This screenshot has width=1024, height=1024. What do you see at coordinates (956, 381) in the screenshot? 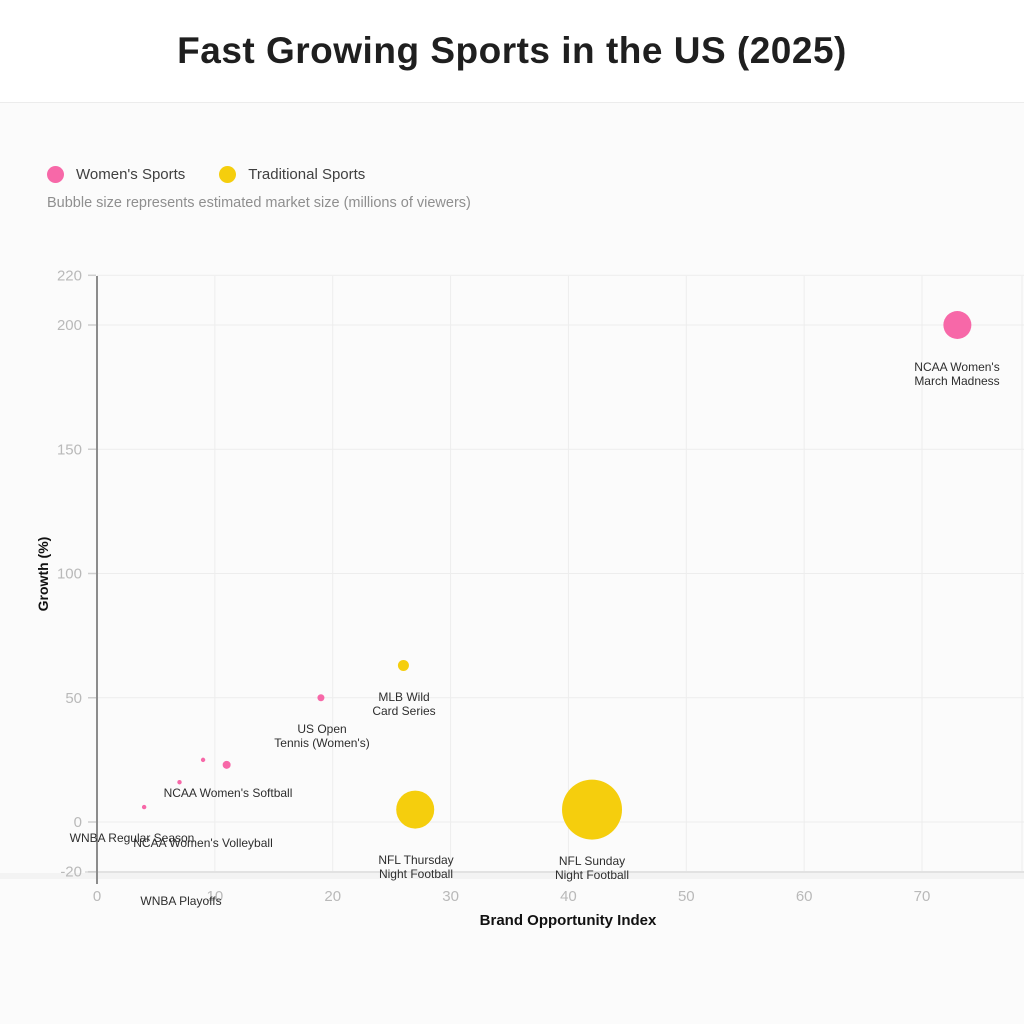
I see `bubble-label-ncaa-women-s-march-madness-line-2: March Madness` at bounding box center [956, 381].